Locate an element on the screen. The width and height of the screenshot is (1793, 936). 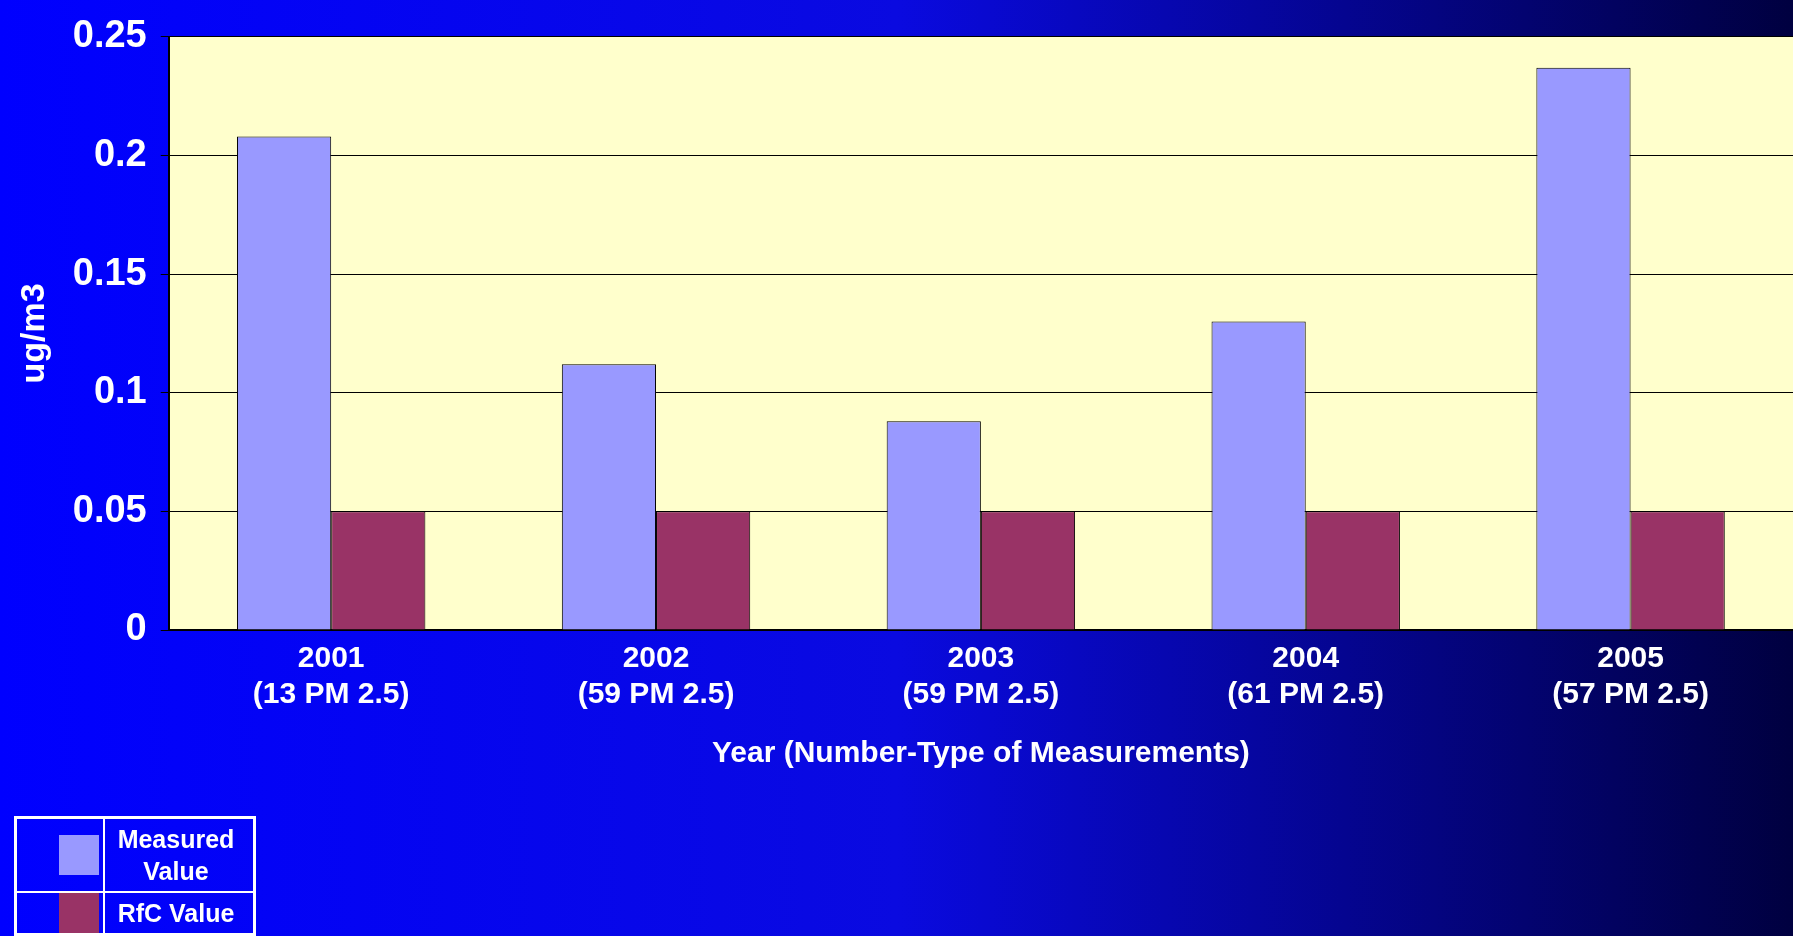
x-axis-title: Year (Number-Type of Measurements) is located at coordinates (980, 752).